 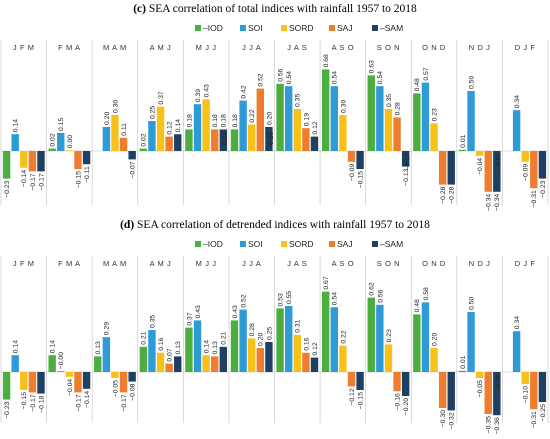 What do you see at coordinates (345, 28) in the screenshot?
I see `legend-label: SAJ` at bounding box center [345, 28].